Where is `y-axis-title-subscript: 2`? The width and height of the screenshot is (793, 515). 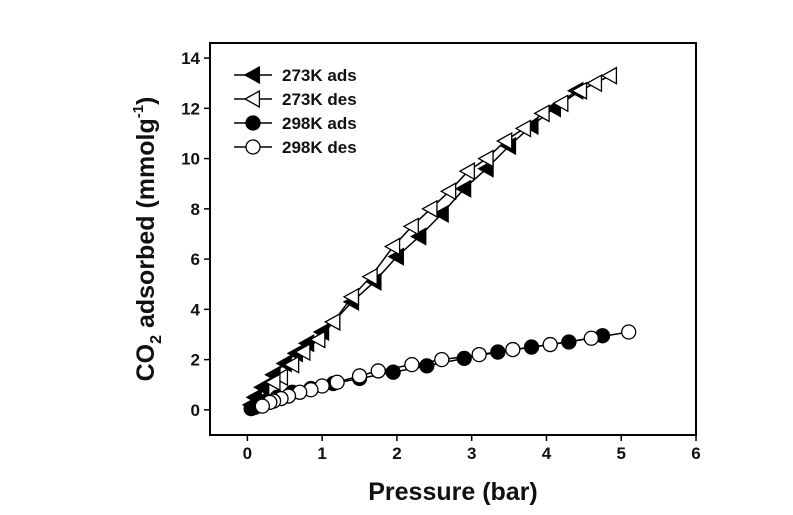 y-axis-title-subscript: 2 is located at coordinates (156, 339).